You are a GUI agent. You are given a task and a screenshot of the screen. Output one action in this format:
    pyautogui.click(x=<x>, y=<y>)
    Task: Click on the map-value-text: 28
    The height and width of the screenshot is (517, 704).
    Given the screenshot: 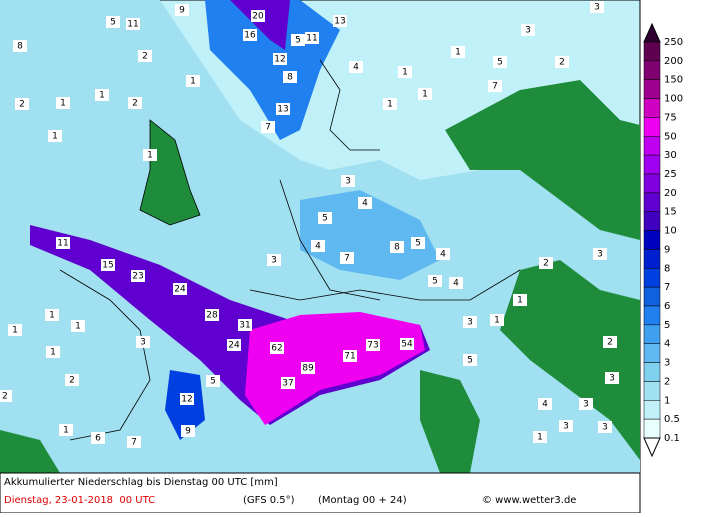 What is the action you would take?
    pyautogui.click(x=212, y=316)
    